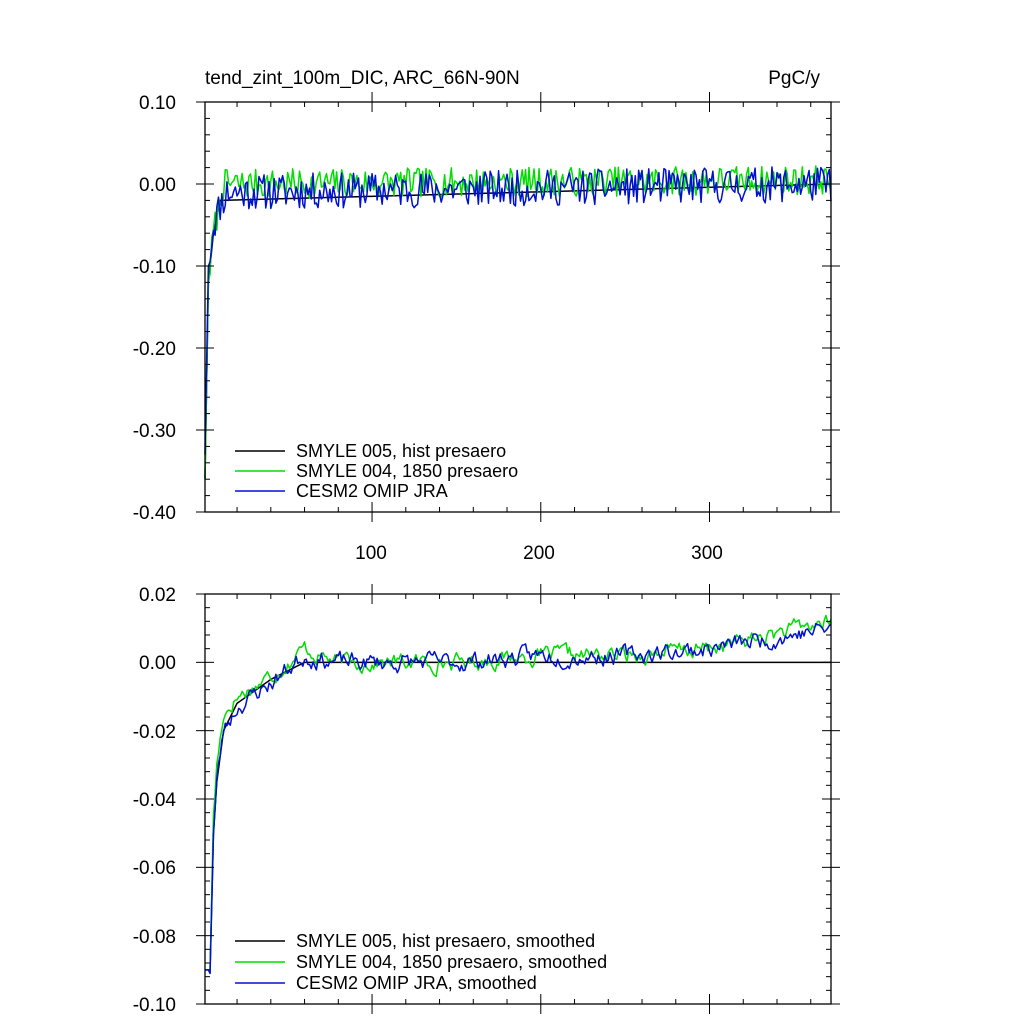 This screenshot has width=1024, height=1024. Describe the element at coordinates (407, 471) in the screenshot. I see `top-legend-label: SMYLE 004, 1850 presaero` at that location.